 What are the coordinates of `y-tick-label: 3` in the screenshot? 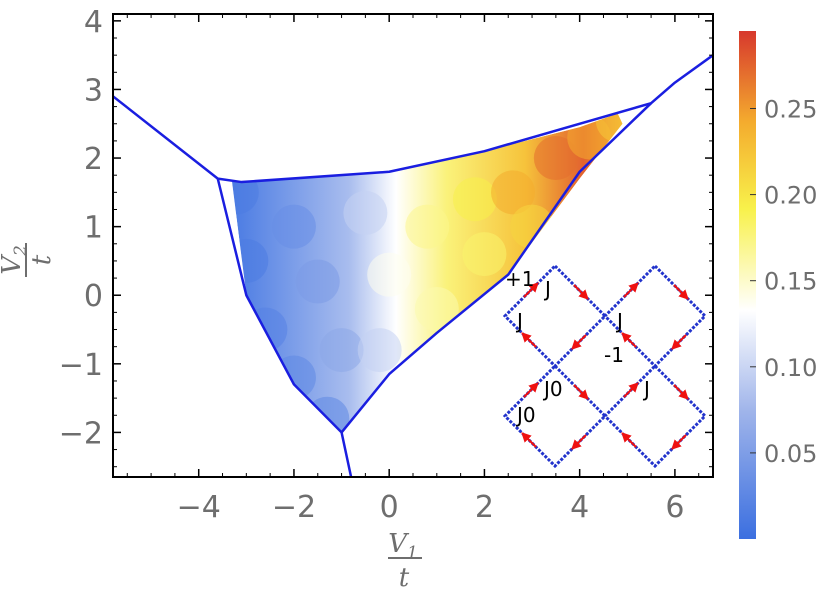 It's located at (93, 90).